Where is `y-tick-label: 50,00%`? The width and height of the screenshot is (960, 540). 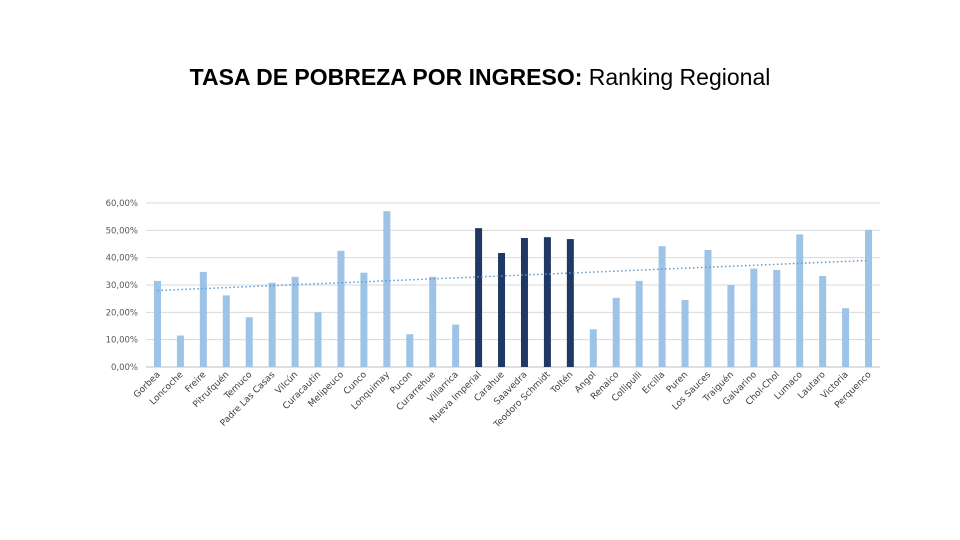 y-tick-label: 50,00% is located at coordinates (122, 231).